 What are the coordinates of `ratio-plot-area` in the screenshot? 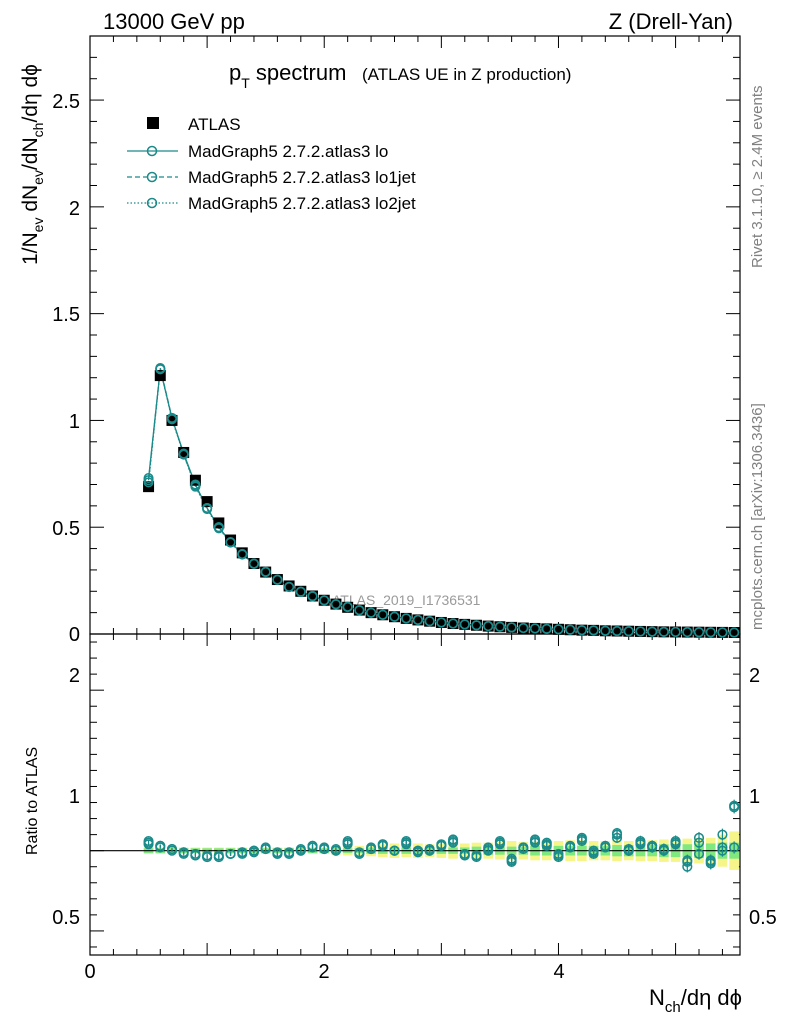 It's located at (415, 836).